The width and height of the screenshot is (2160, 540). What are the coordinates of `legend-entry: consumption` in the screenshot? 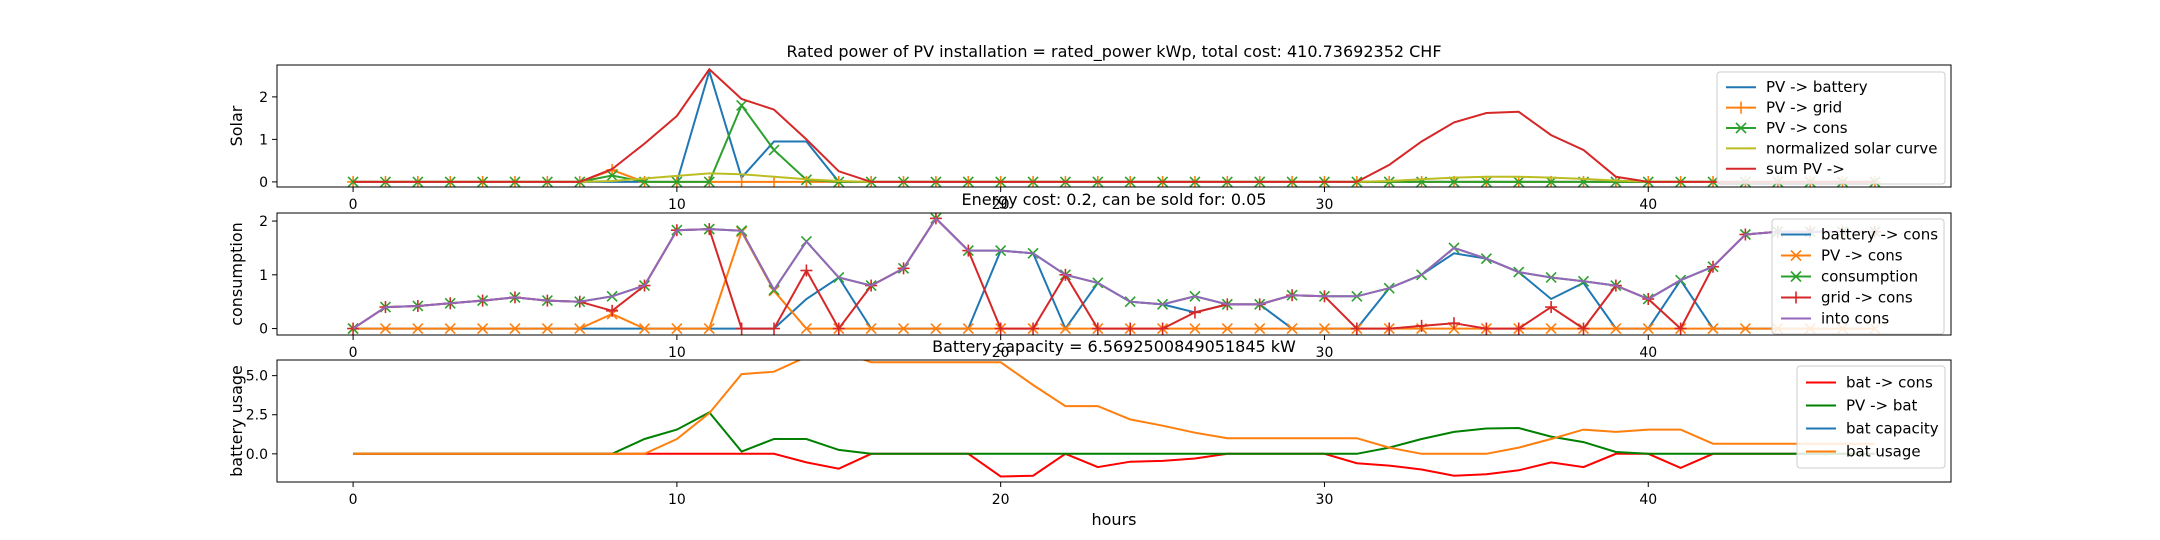 It's located at (1849, 277).